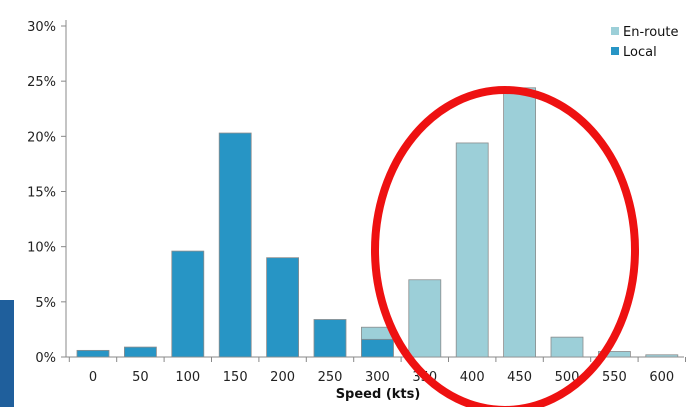 This screenshot has height=407, width=689. What do you see at coordinates (377, 377) in the screenshot?
I see `x-tick-label: 300` at bounding box center [377, 377].